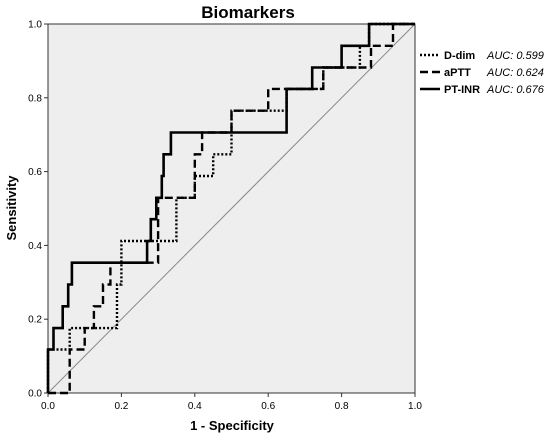 Image resolution: width=550 pixels, height=440 pixels. Describe the element at coordinates (35, 98) in the screenshot. I see `y-tick-label: 0.8` at that location.